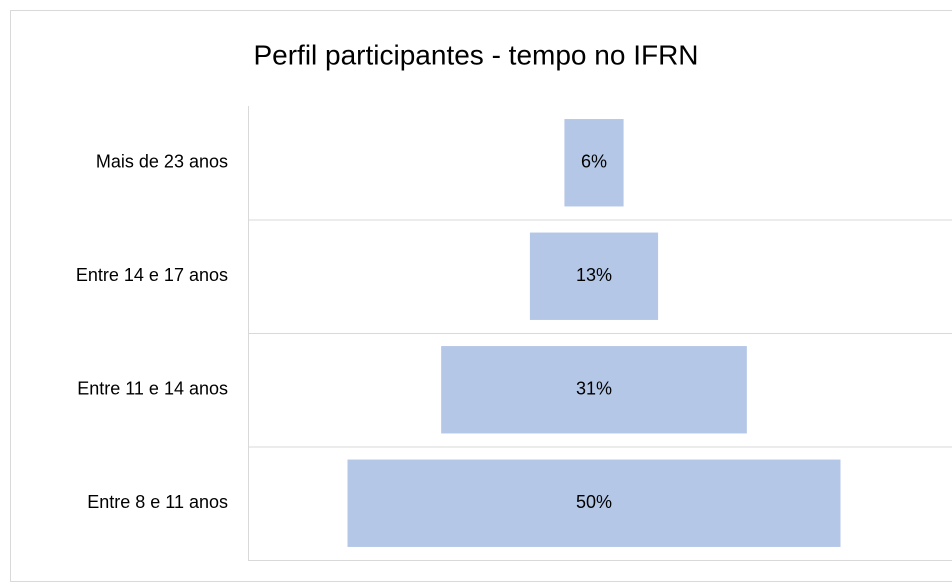 This screenshot has width=952, height=583. I want to click on category-label: Mais de 23 anos, so click(162, 162).